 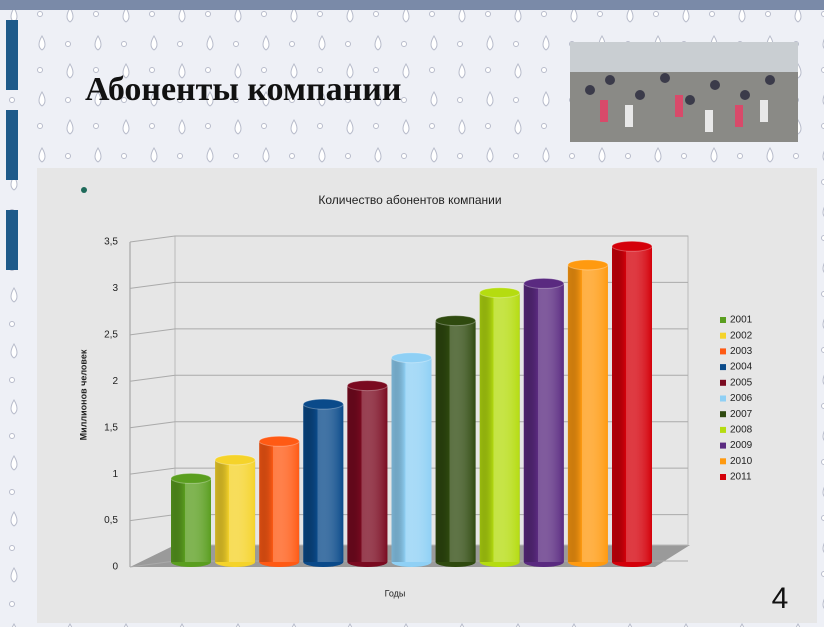 I want to click on legend-label: 2002, so click(x=741, y=335).